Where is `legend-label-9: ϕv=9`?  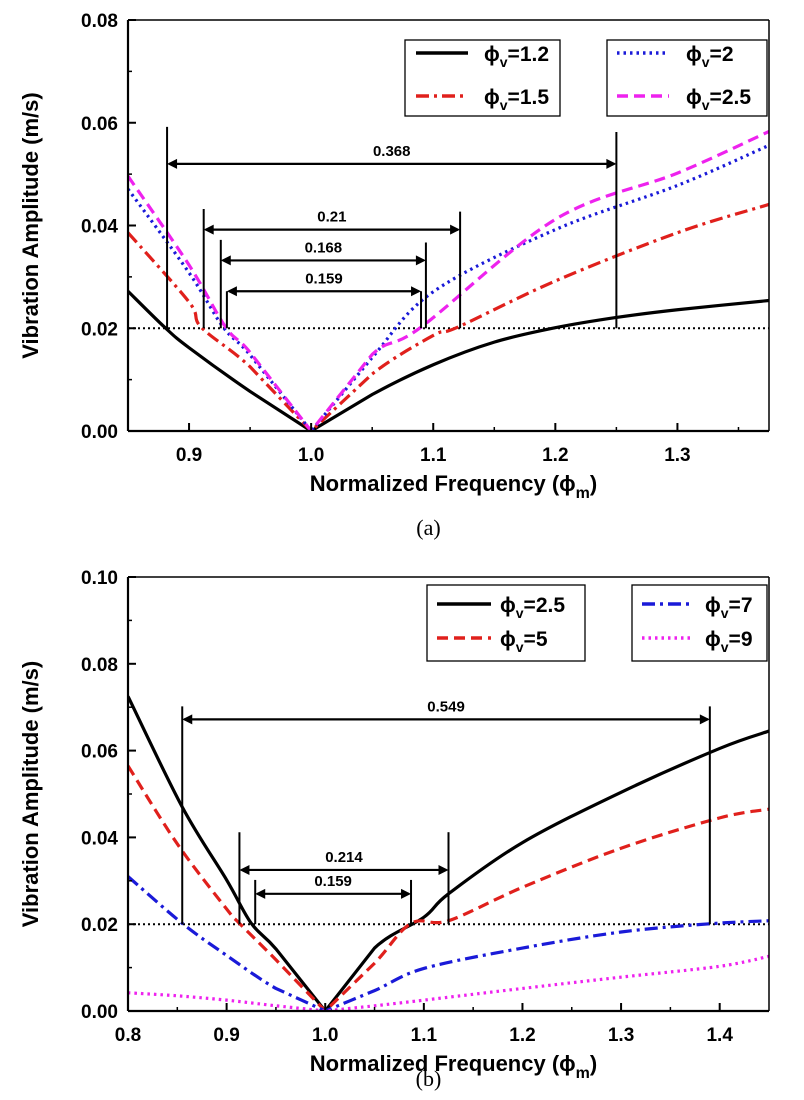 legend-label-9: ϕv=9 is located at coordinates (729, 641).